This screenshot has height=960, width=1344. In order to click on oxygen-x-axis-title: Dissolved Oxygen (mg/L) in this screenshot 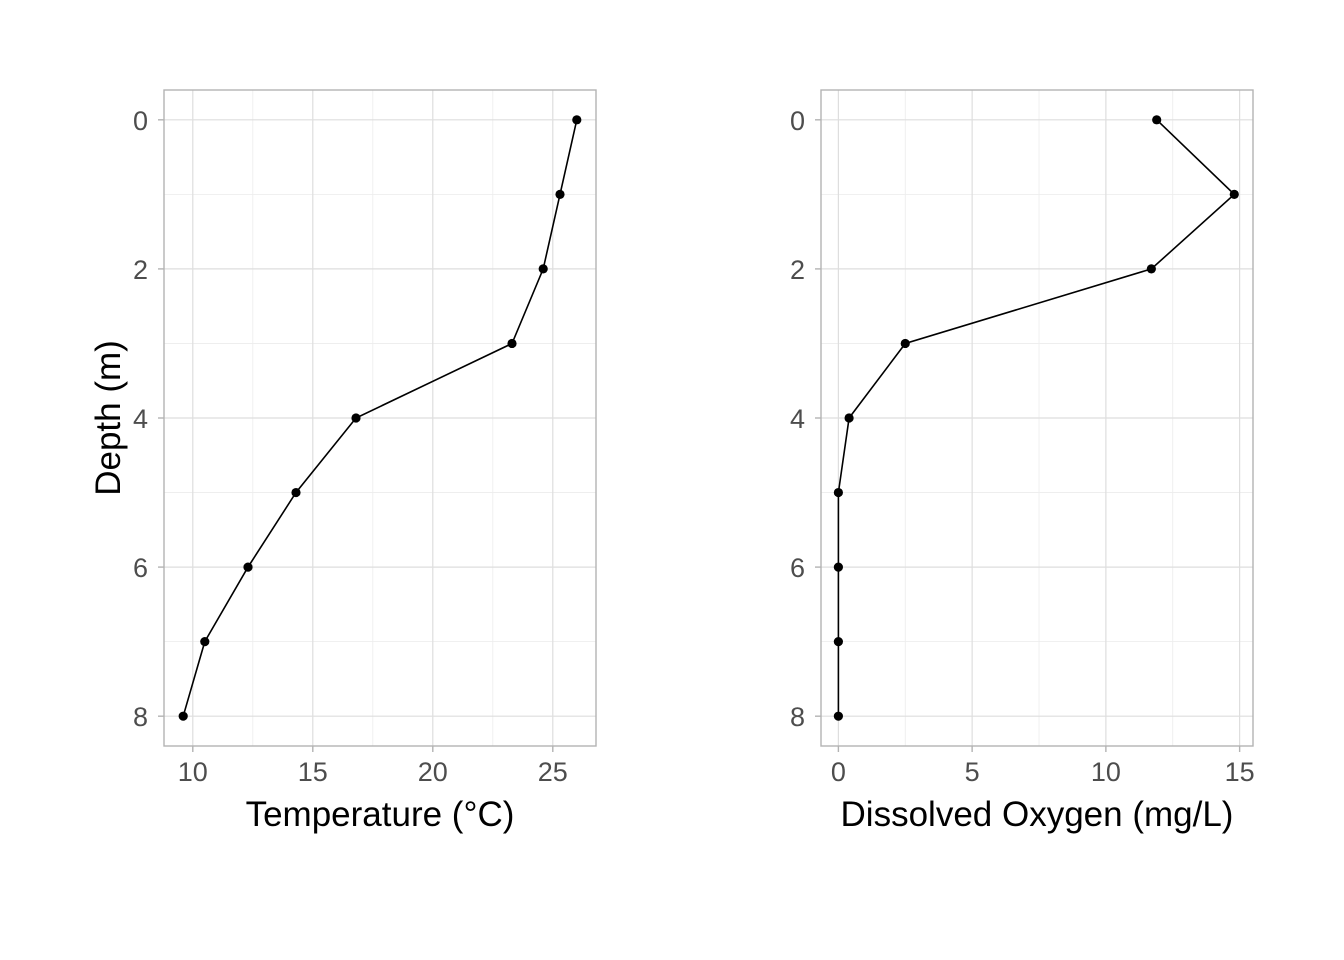, I will do `click(1037, 814)`.